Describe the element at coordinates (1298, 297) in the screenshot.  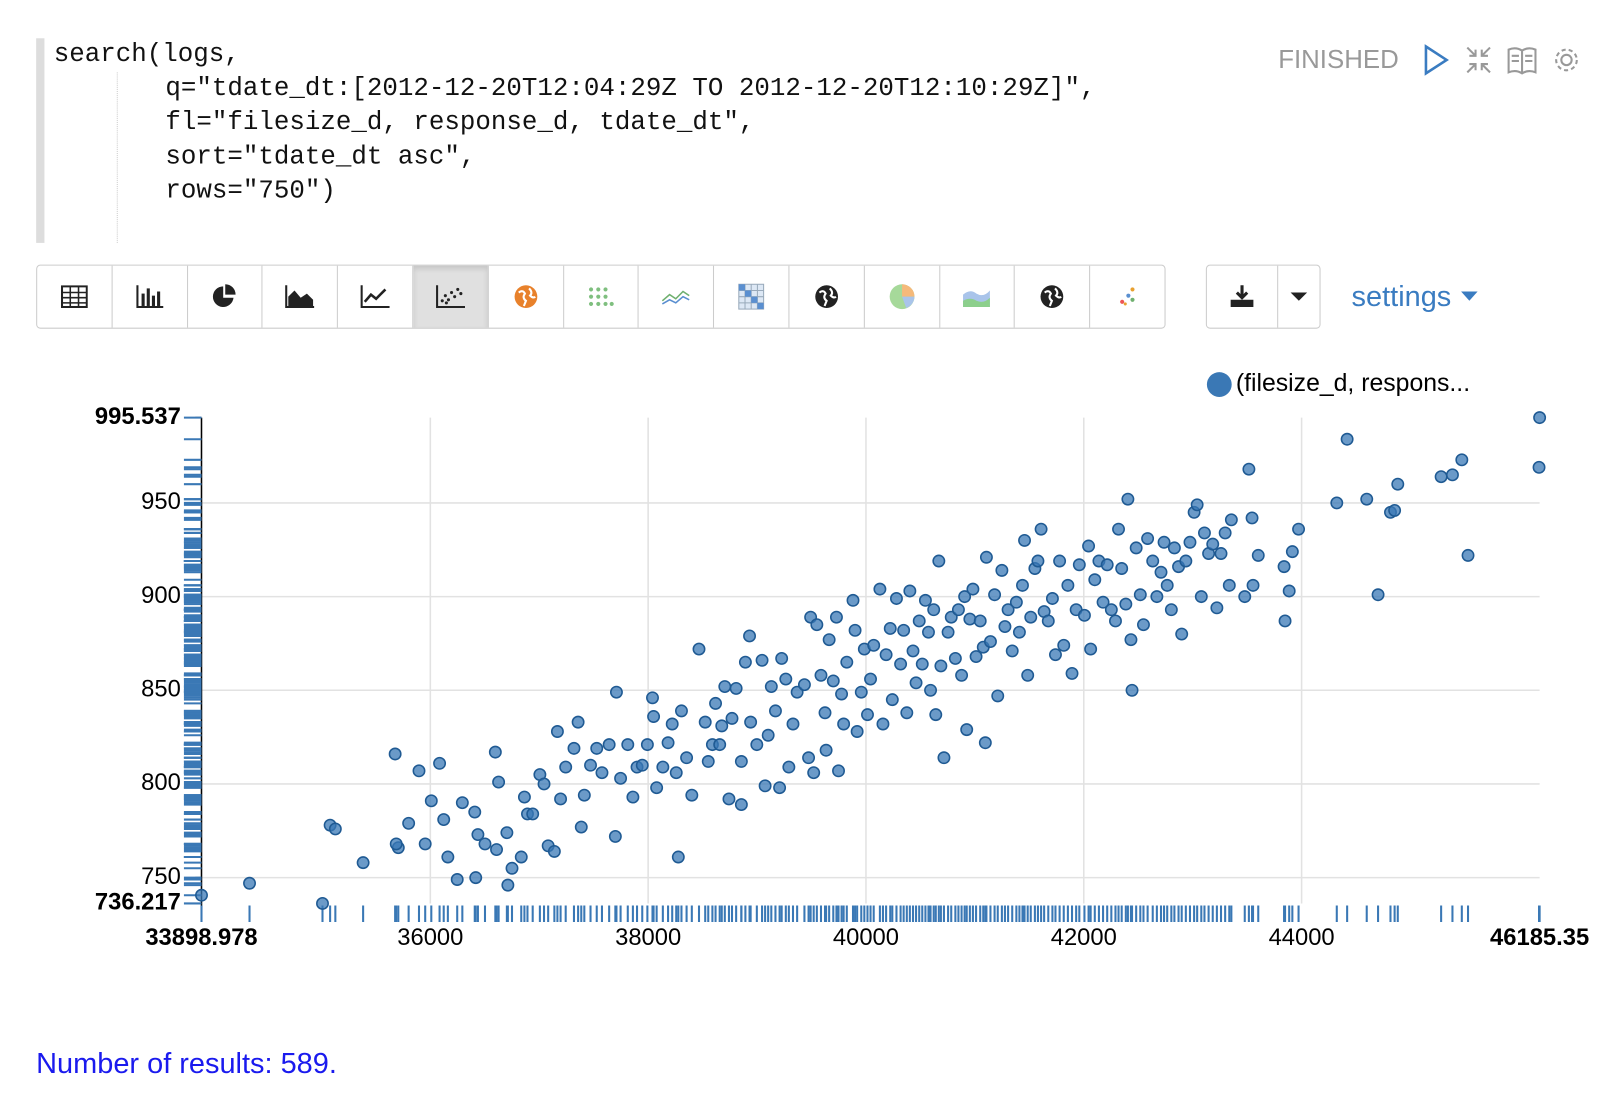
I see `download-dropdown` at that location.